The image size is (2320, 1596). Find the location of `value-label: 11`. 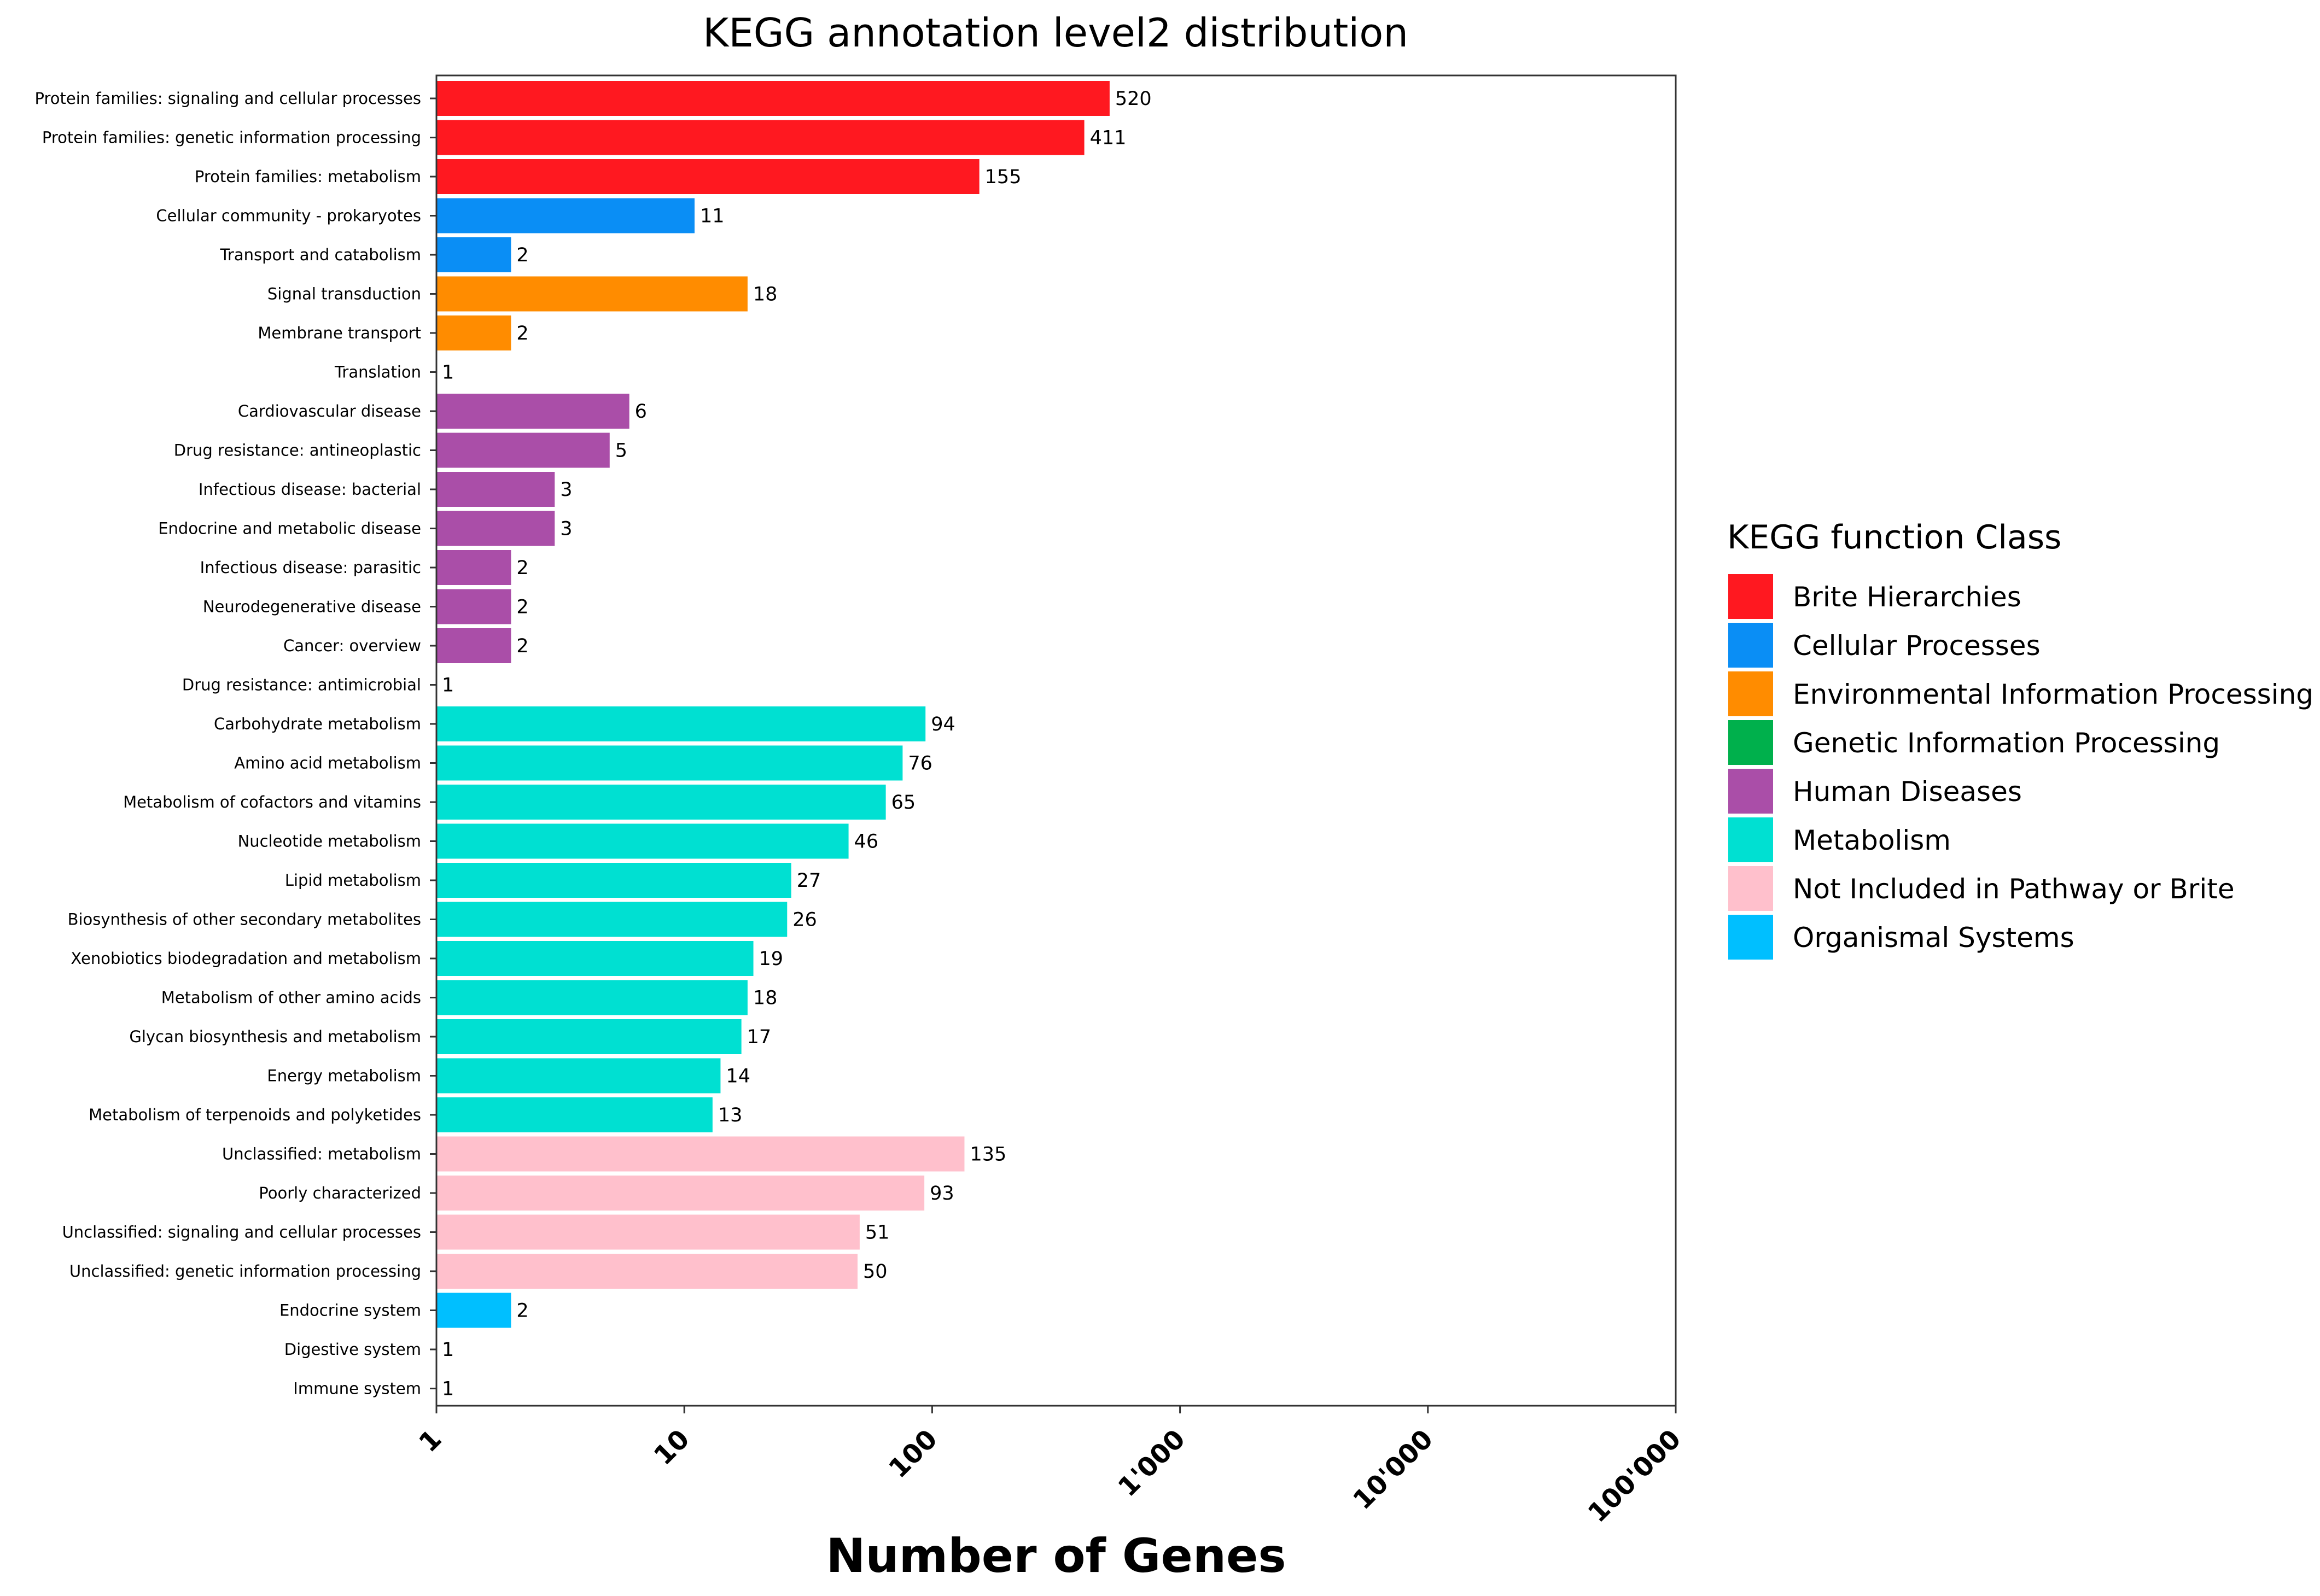

value-label: 11 is located at coordinates (712, 217).